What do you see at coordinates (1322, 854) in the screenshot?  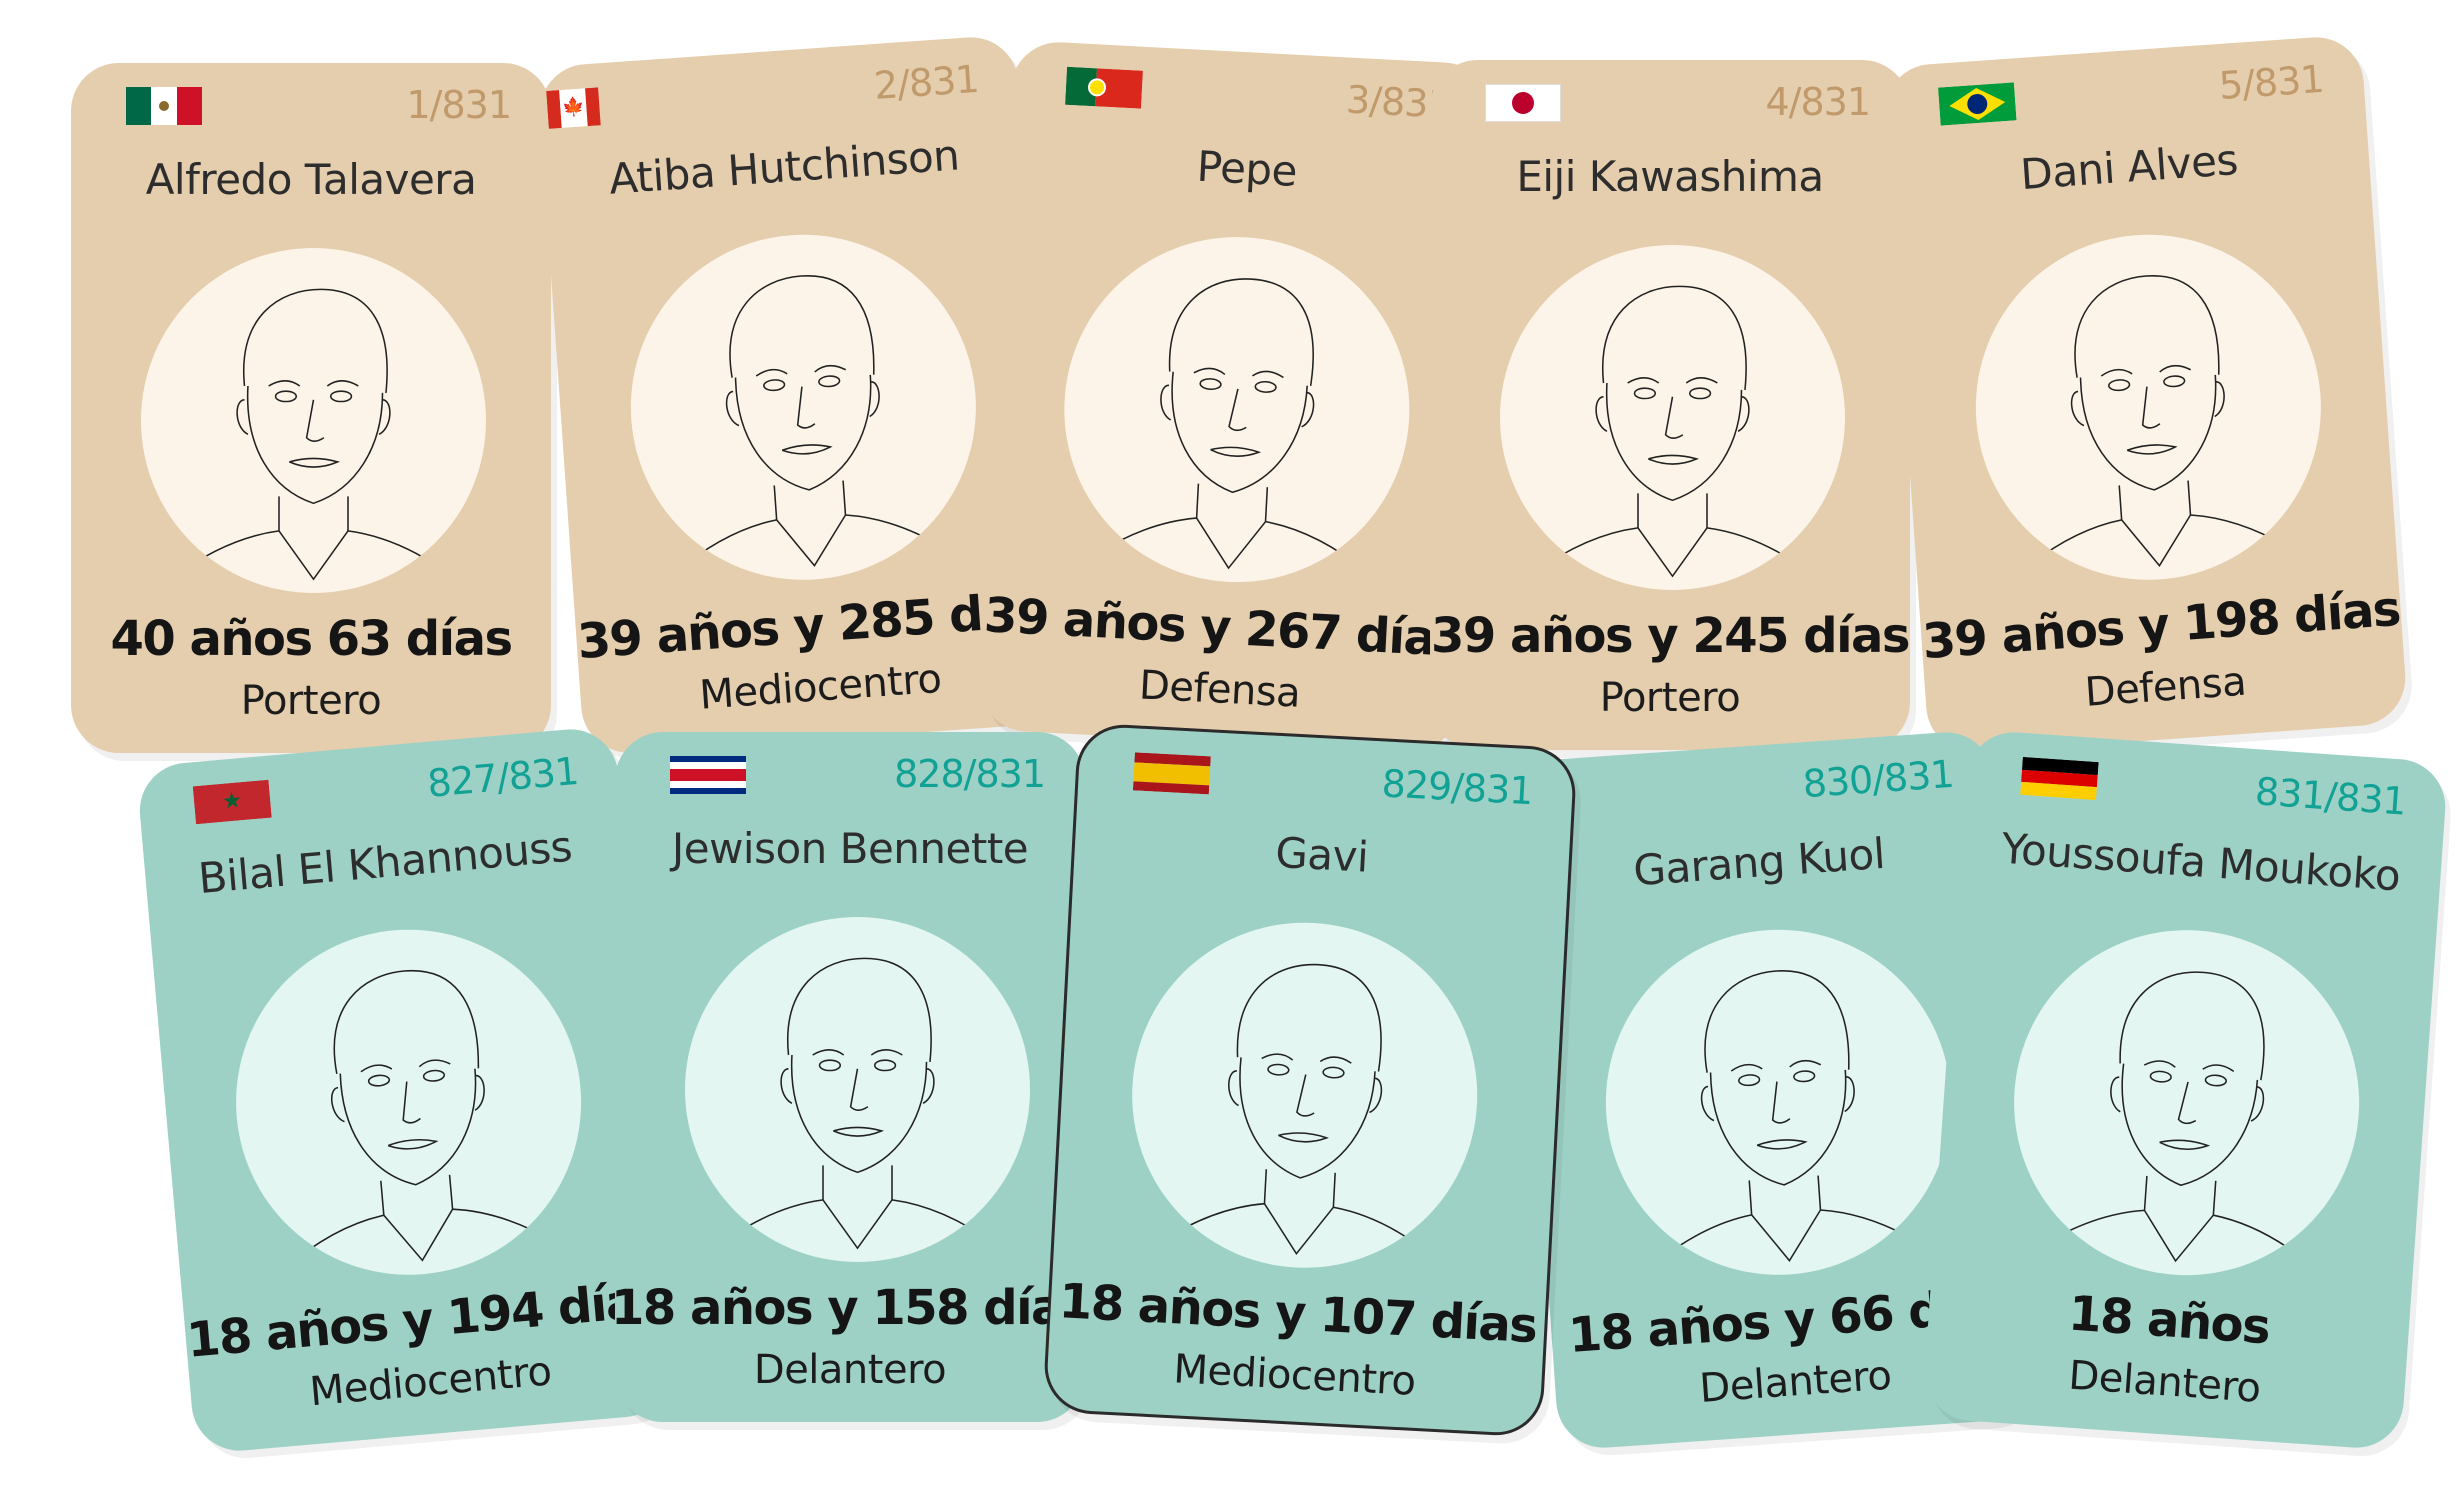 I see `player-name: Gavi` at bounding box center [1322, 854].